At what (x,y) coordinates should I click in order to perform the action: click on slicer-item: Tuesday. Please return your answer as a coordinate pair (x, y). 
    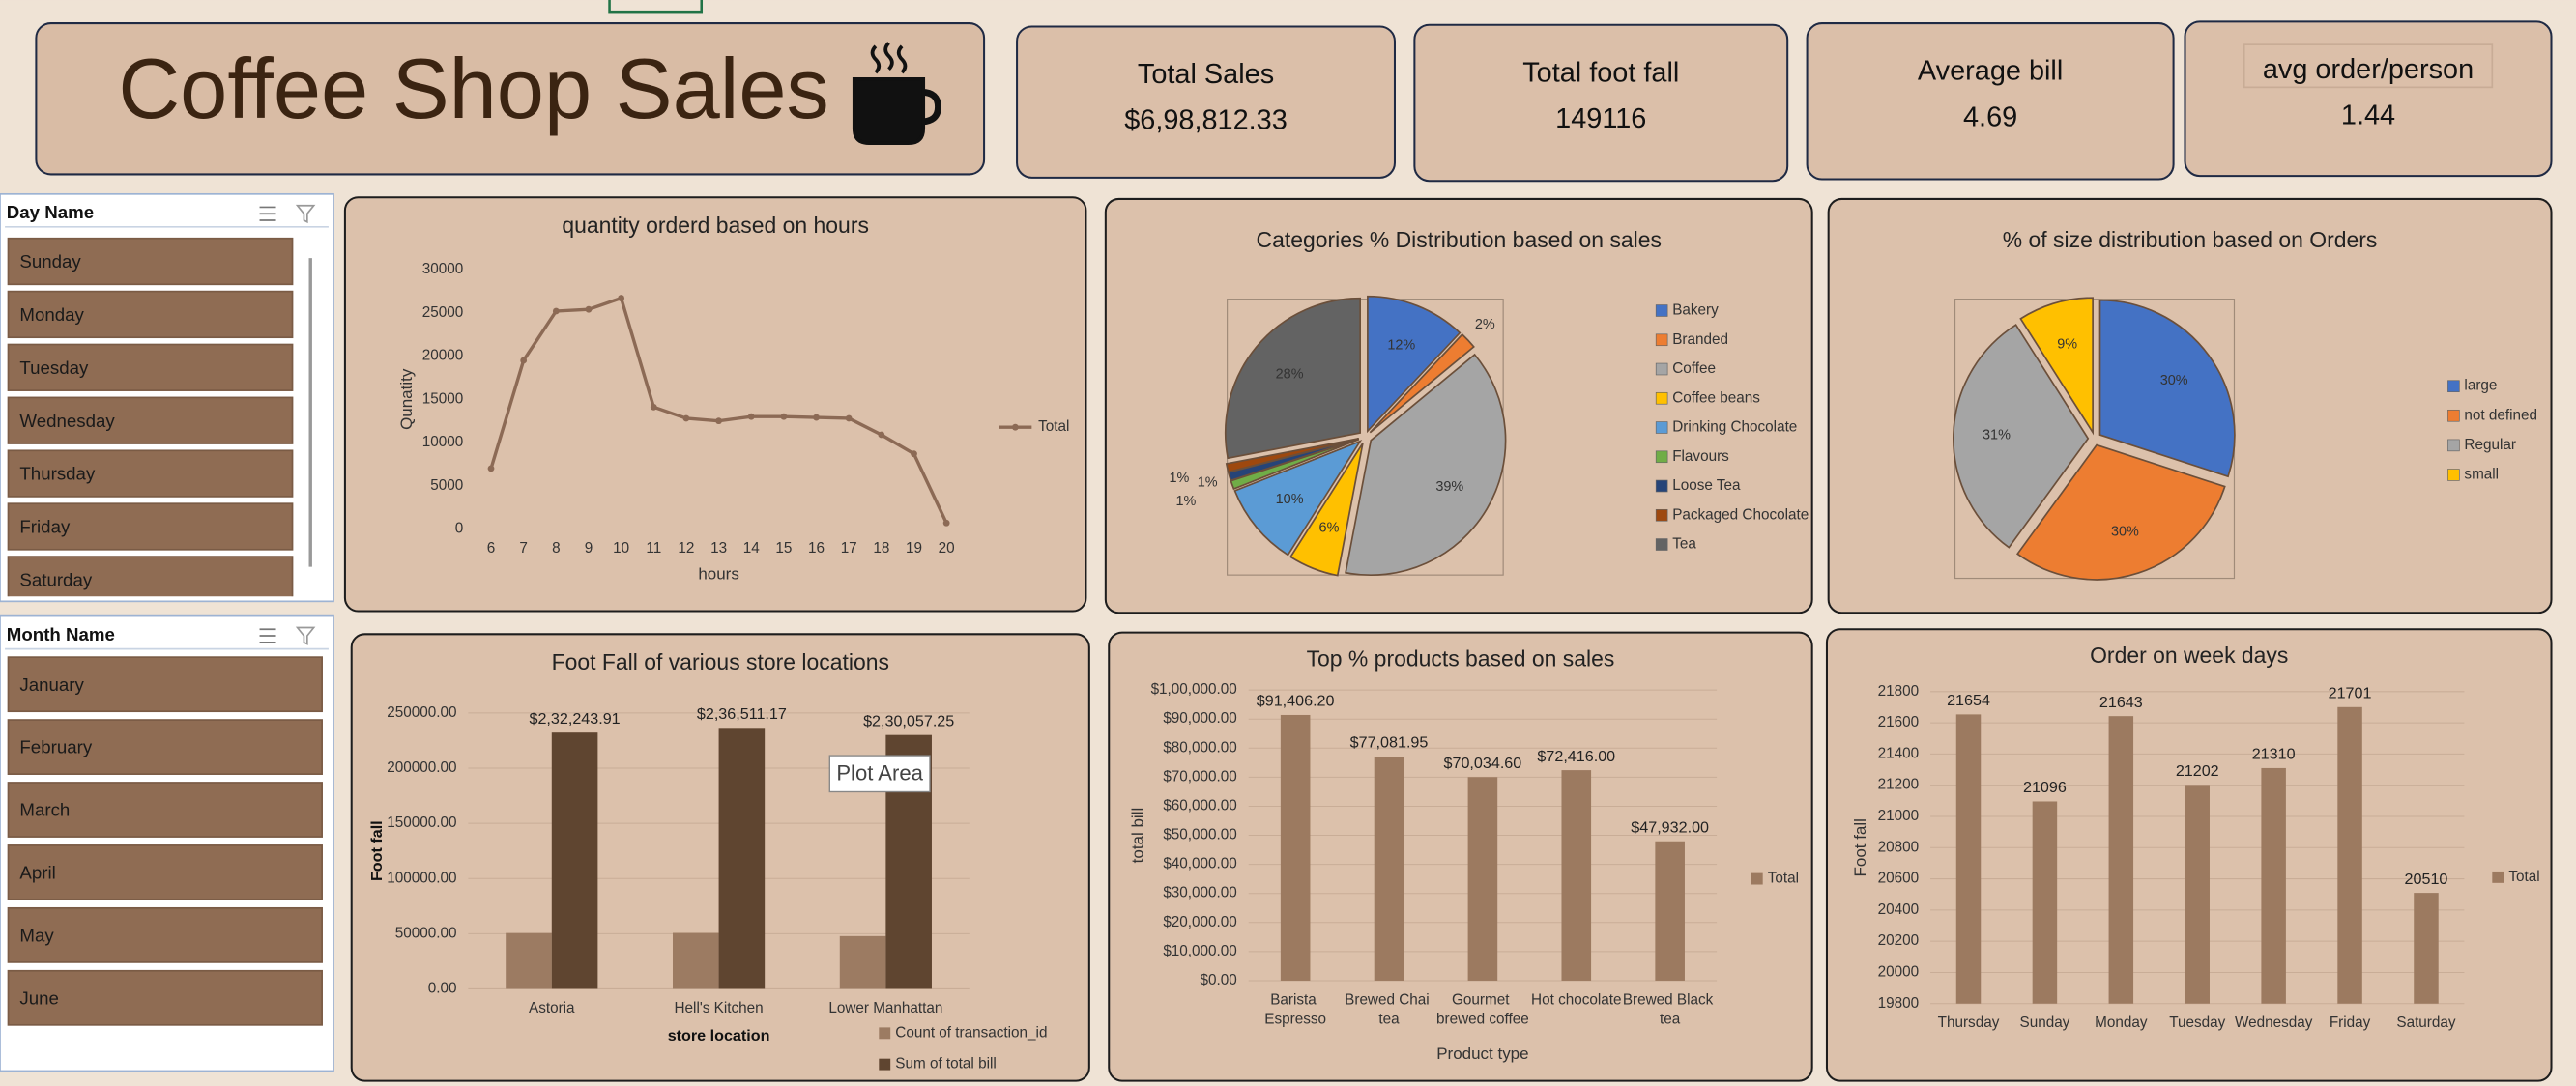
    Looking at the image, I should click on (150, 367).